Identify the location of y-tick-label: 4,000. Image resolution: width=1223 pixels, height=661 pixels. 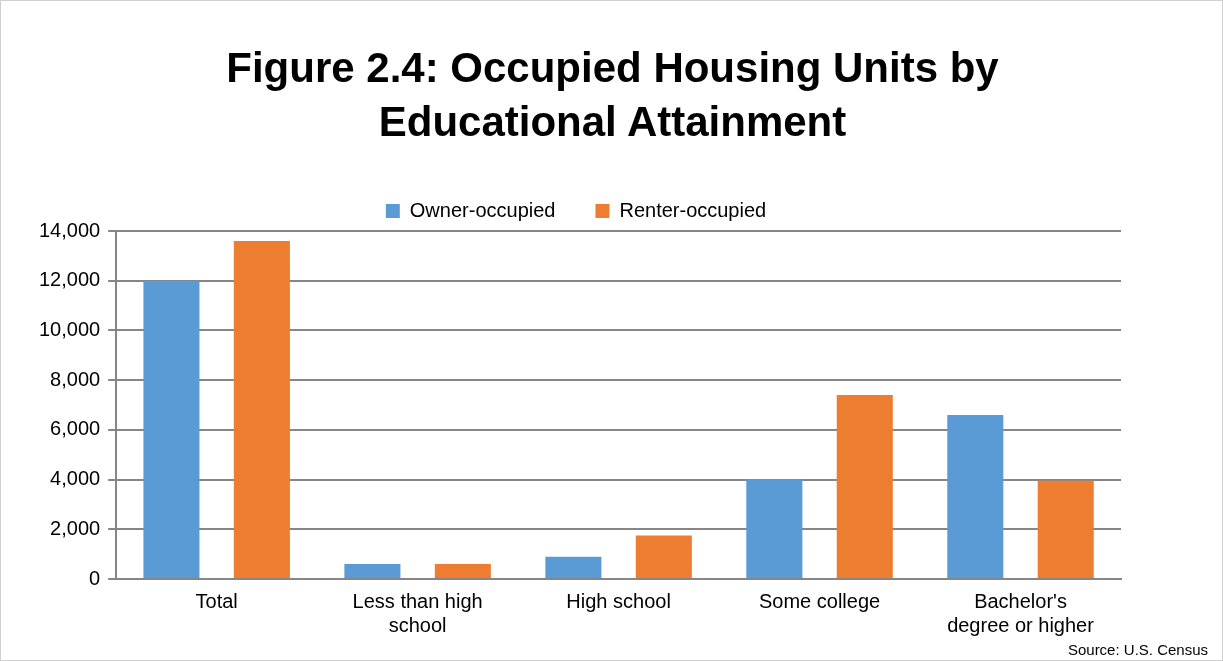
(75, 478).